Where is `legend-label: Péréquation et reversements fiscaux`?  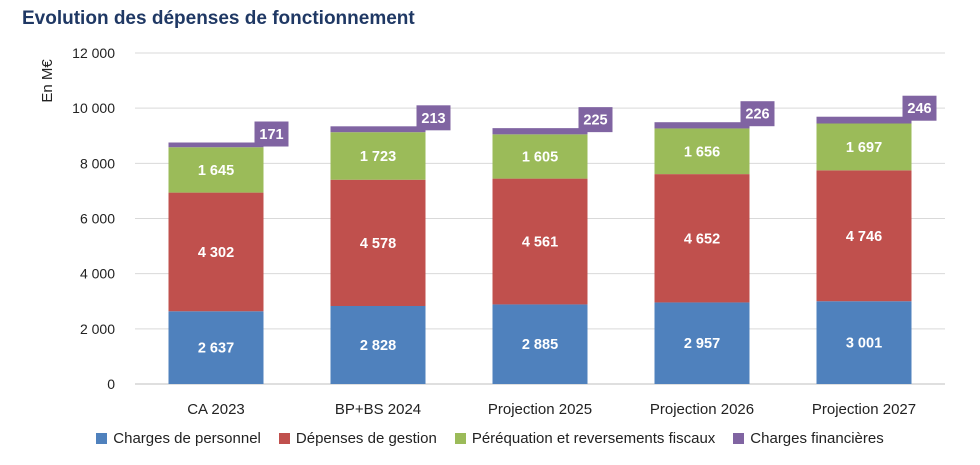 legend-label: Péréquation et reversements fiscaux is located at coordinates (593, 438).